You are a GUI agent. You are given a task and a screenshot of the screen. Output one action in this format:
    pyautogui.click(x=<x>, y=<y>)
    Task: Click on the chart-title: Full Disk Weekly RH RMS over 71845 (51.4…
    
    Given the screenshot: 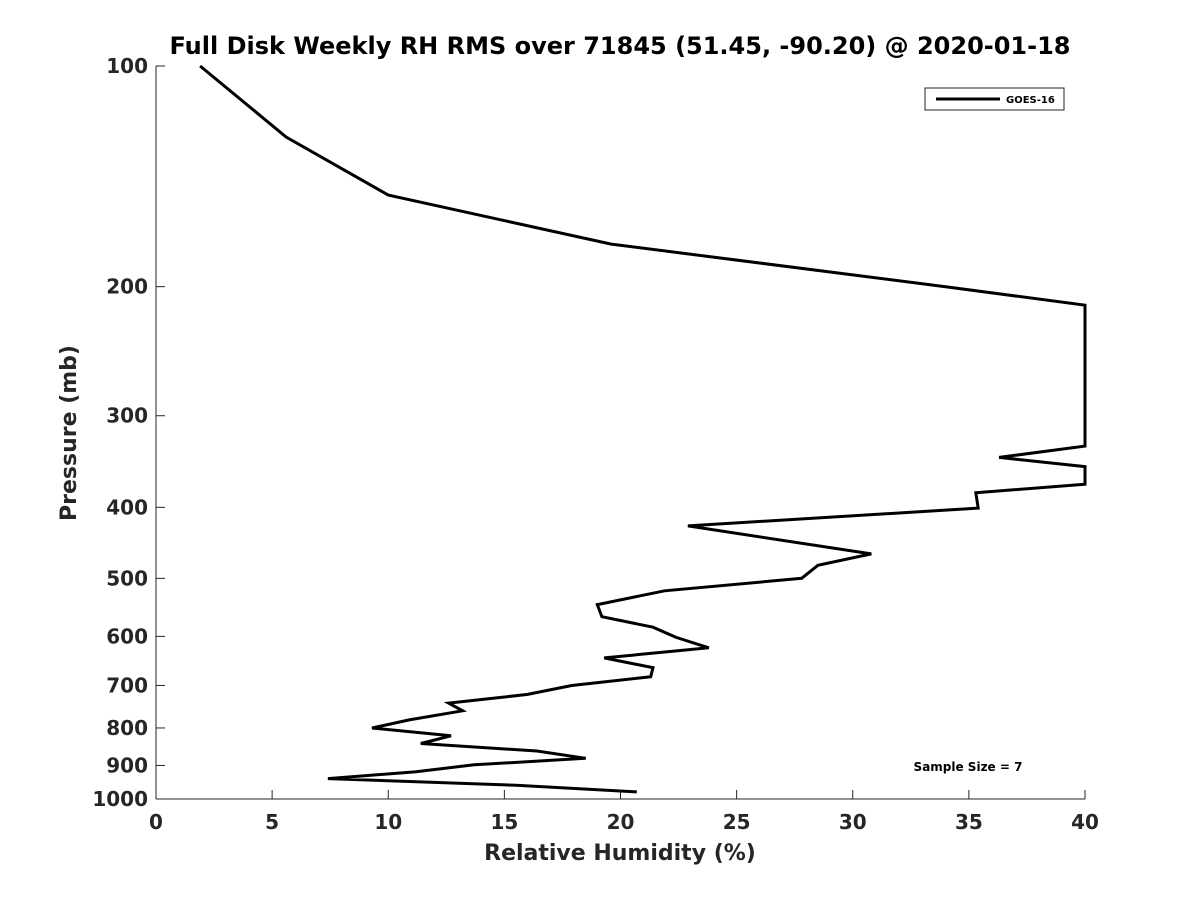 What is the action you would take?
    pyautogui.click(x=619, y=46)
    